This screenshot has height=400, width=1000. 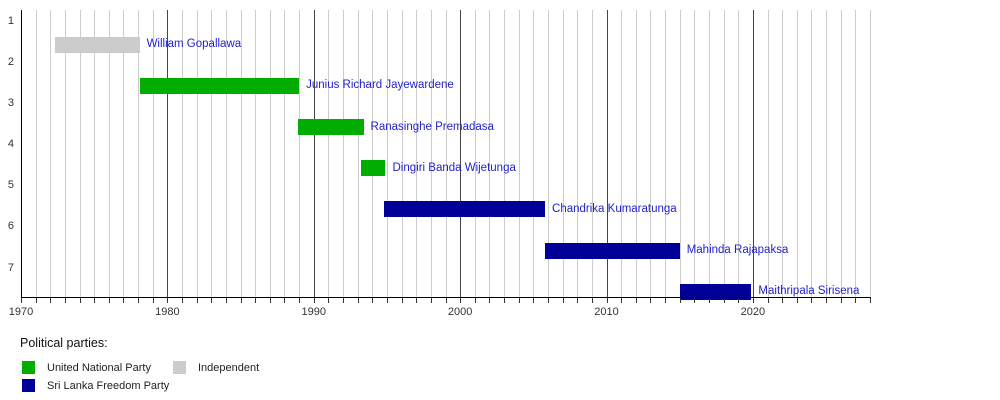 What do you see at coordinates (10, 226) in the screenshot?
I see `y-tick-label: 6` at bounding box center [10, 226].